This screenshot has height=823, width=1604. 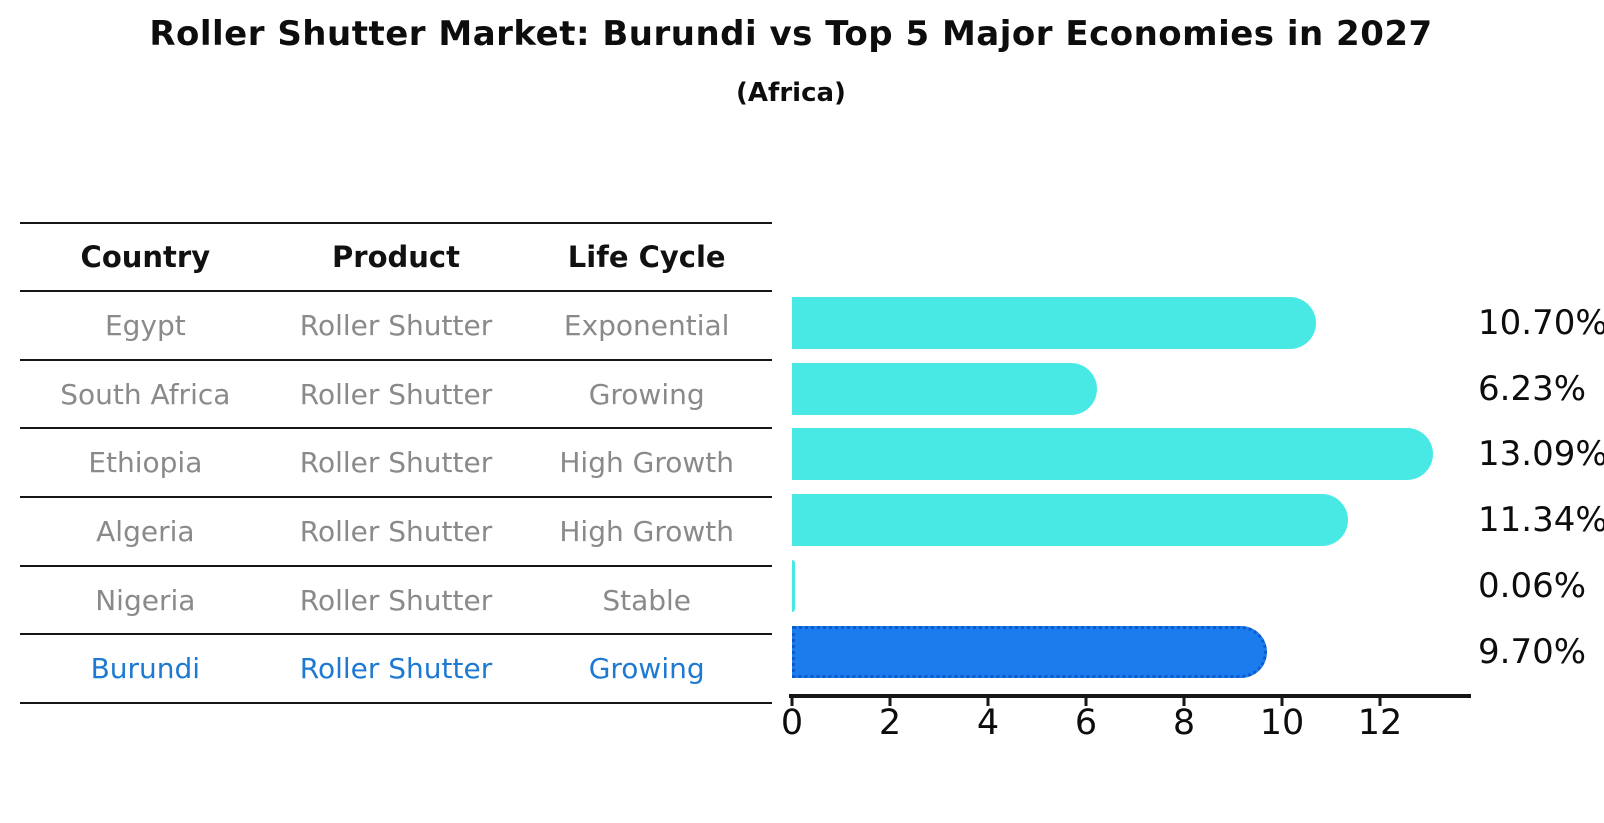 I want to click on value-label-burundi: 9.70%, so click(x=1532, y=651).